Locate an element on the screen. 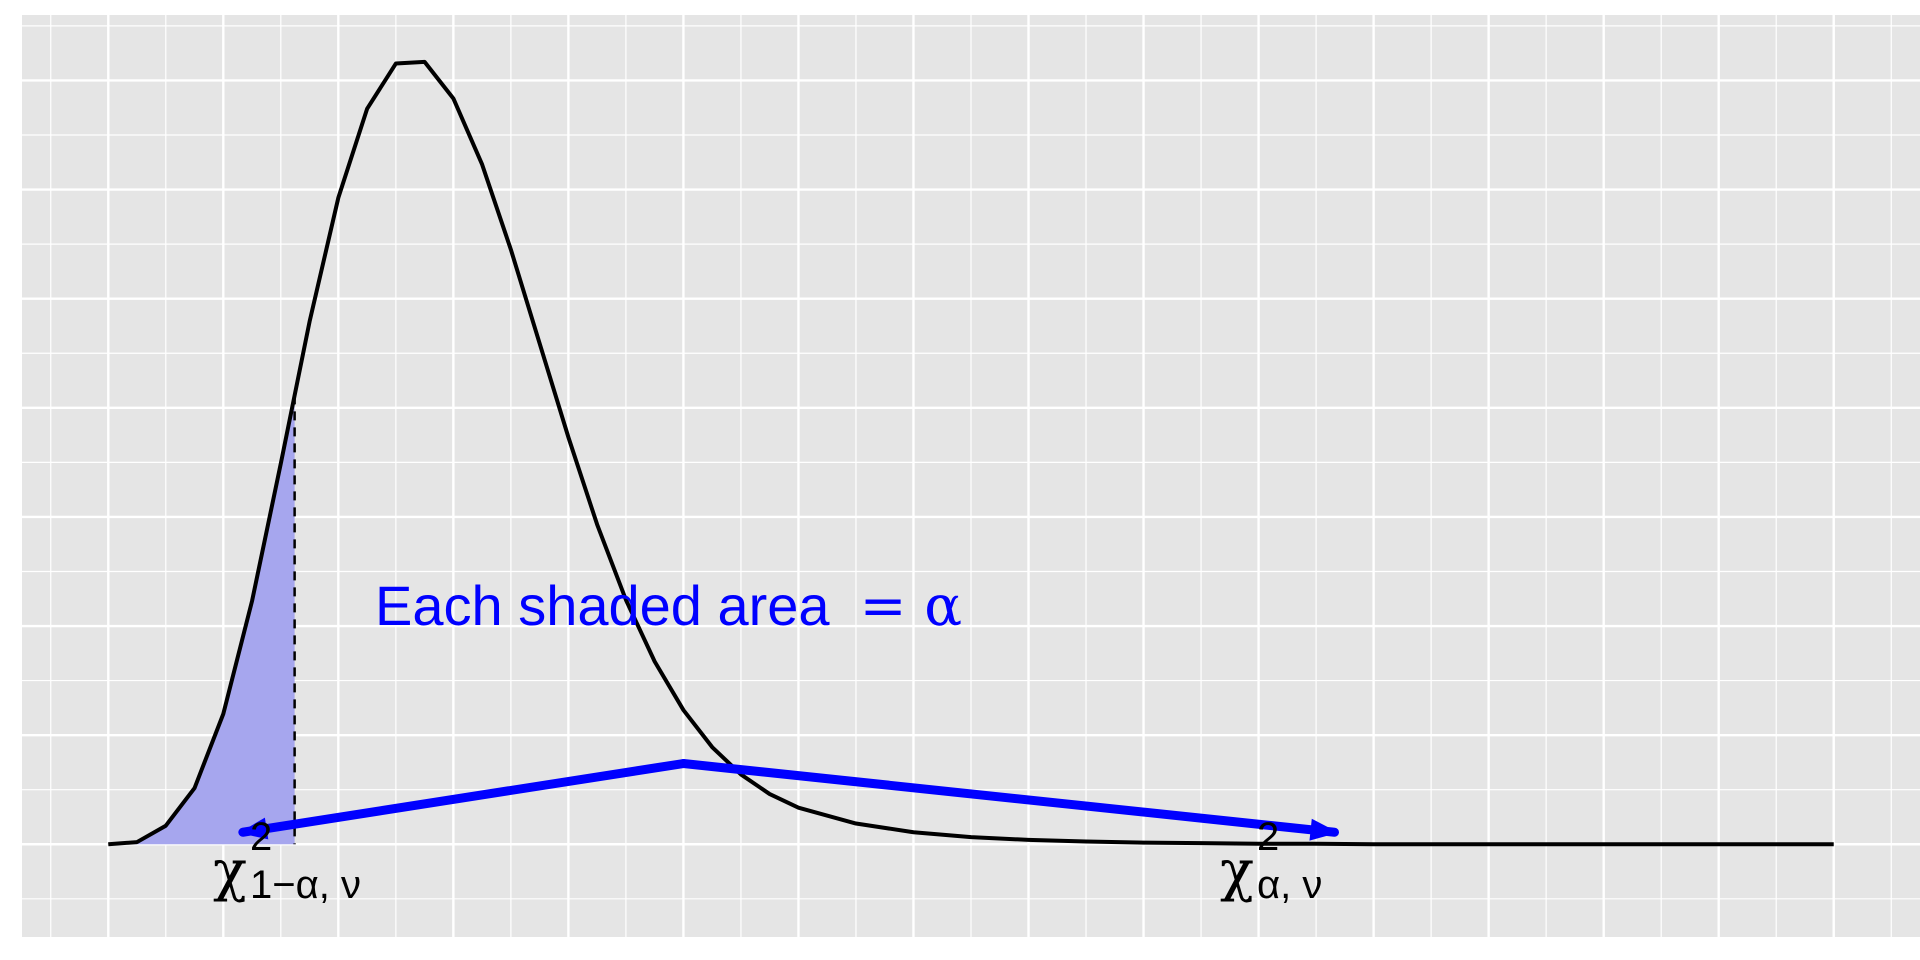 This screenshot has width=1920, height=960. upper-critical-subscript: α, ν is located at coordinates (1289, 885).